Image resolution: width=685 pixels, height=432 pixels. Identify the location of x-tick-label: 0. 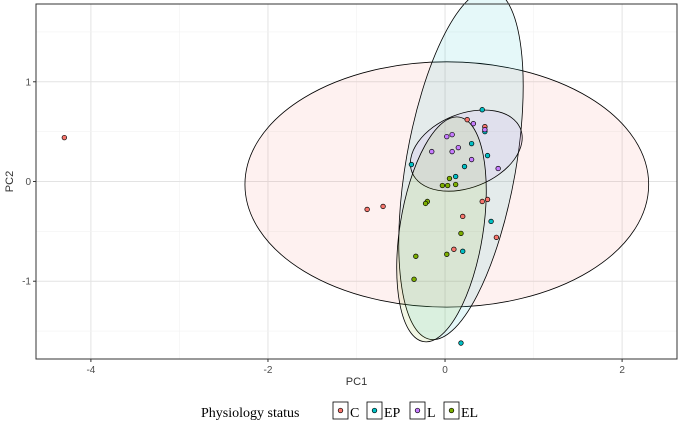
(445, 370).